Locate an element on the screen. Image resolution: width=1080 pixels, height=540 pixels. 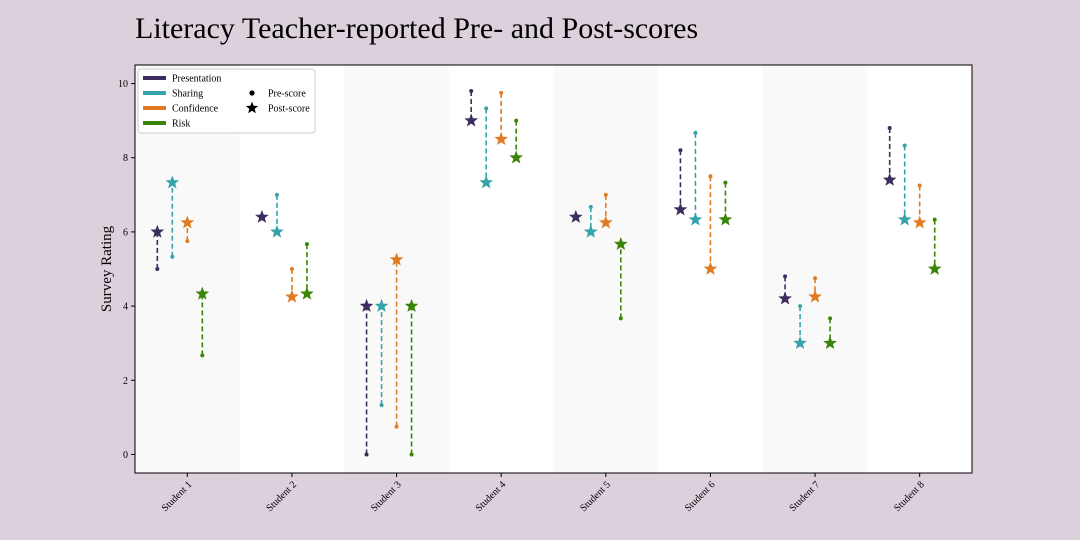
x-tick-label: Student 7 is located at coordinates (804, 496).